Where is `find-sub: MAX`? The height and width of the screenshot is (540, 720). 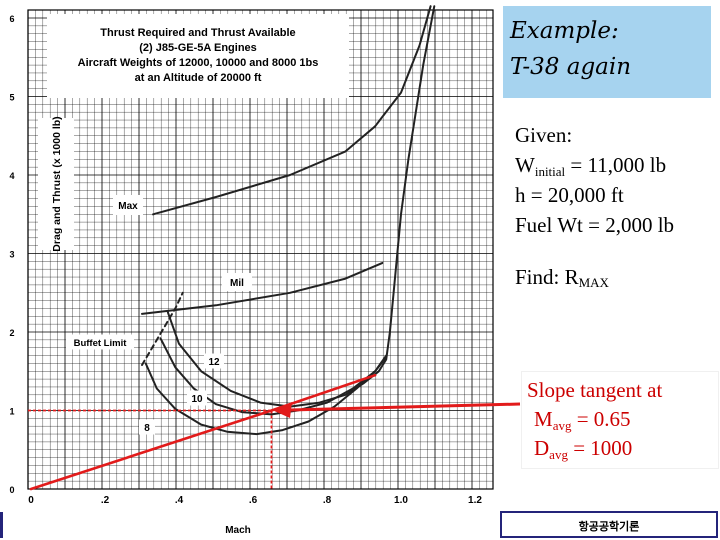
find-sub: MAX is located at coordinates (593, 282).